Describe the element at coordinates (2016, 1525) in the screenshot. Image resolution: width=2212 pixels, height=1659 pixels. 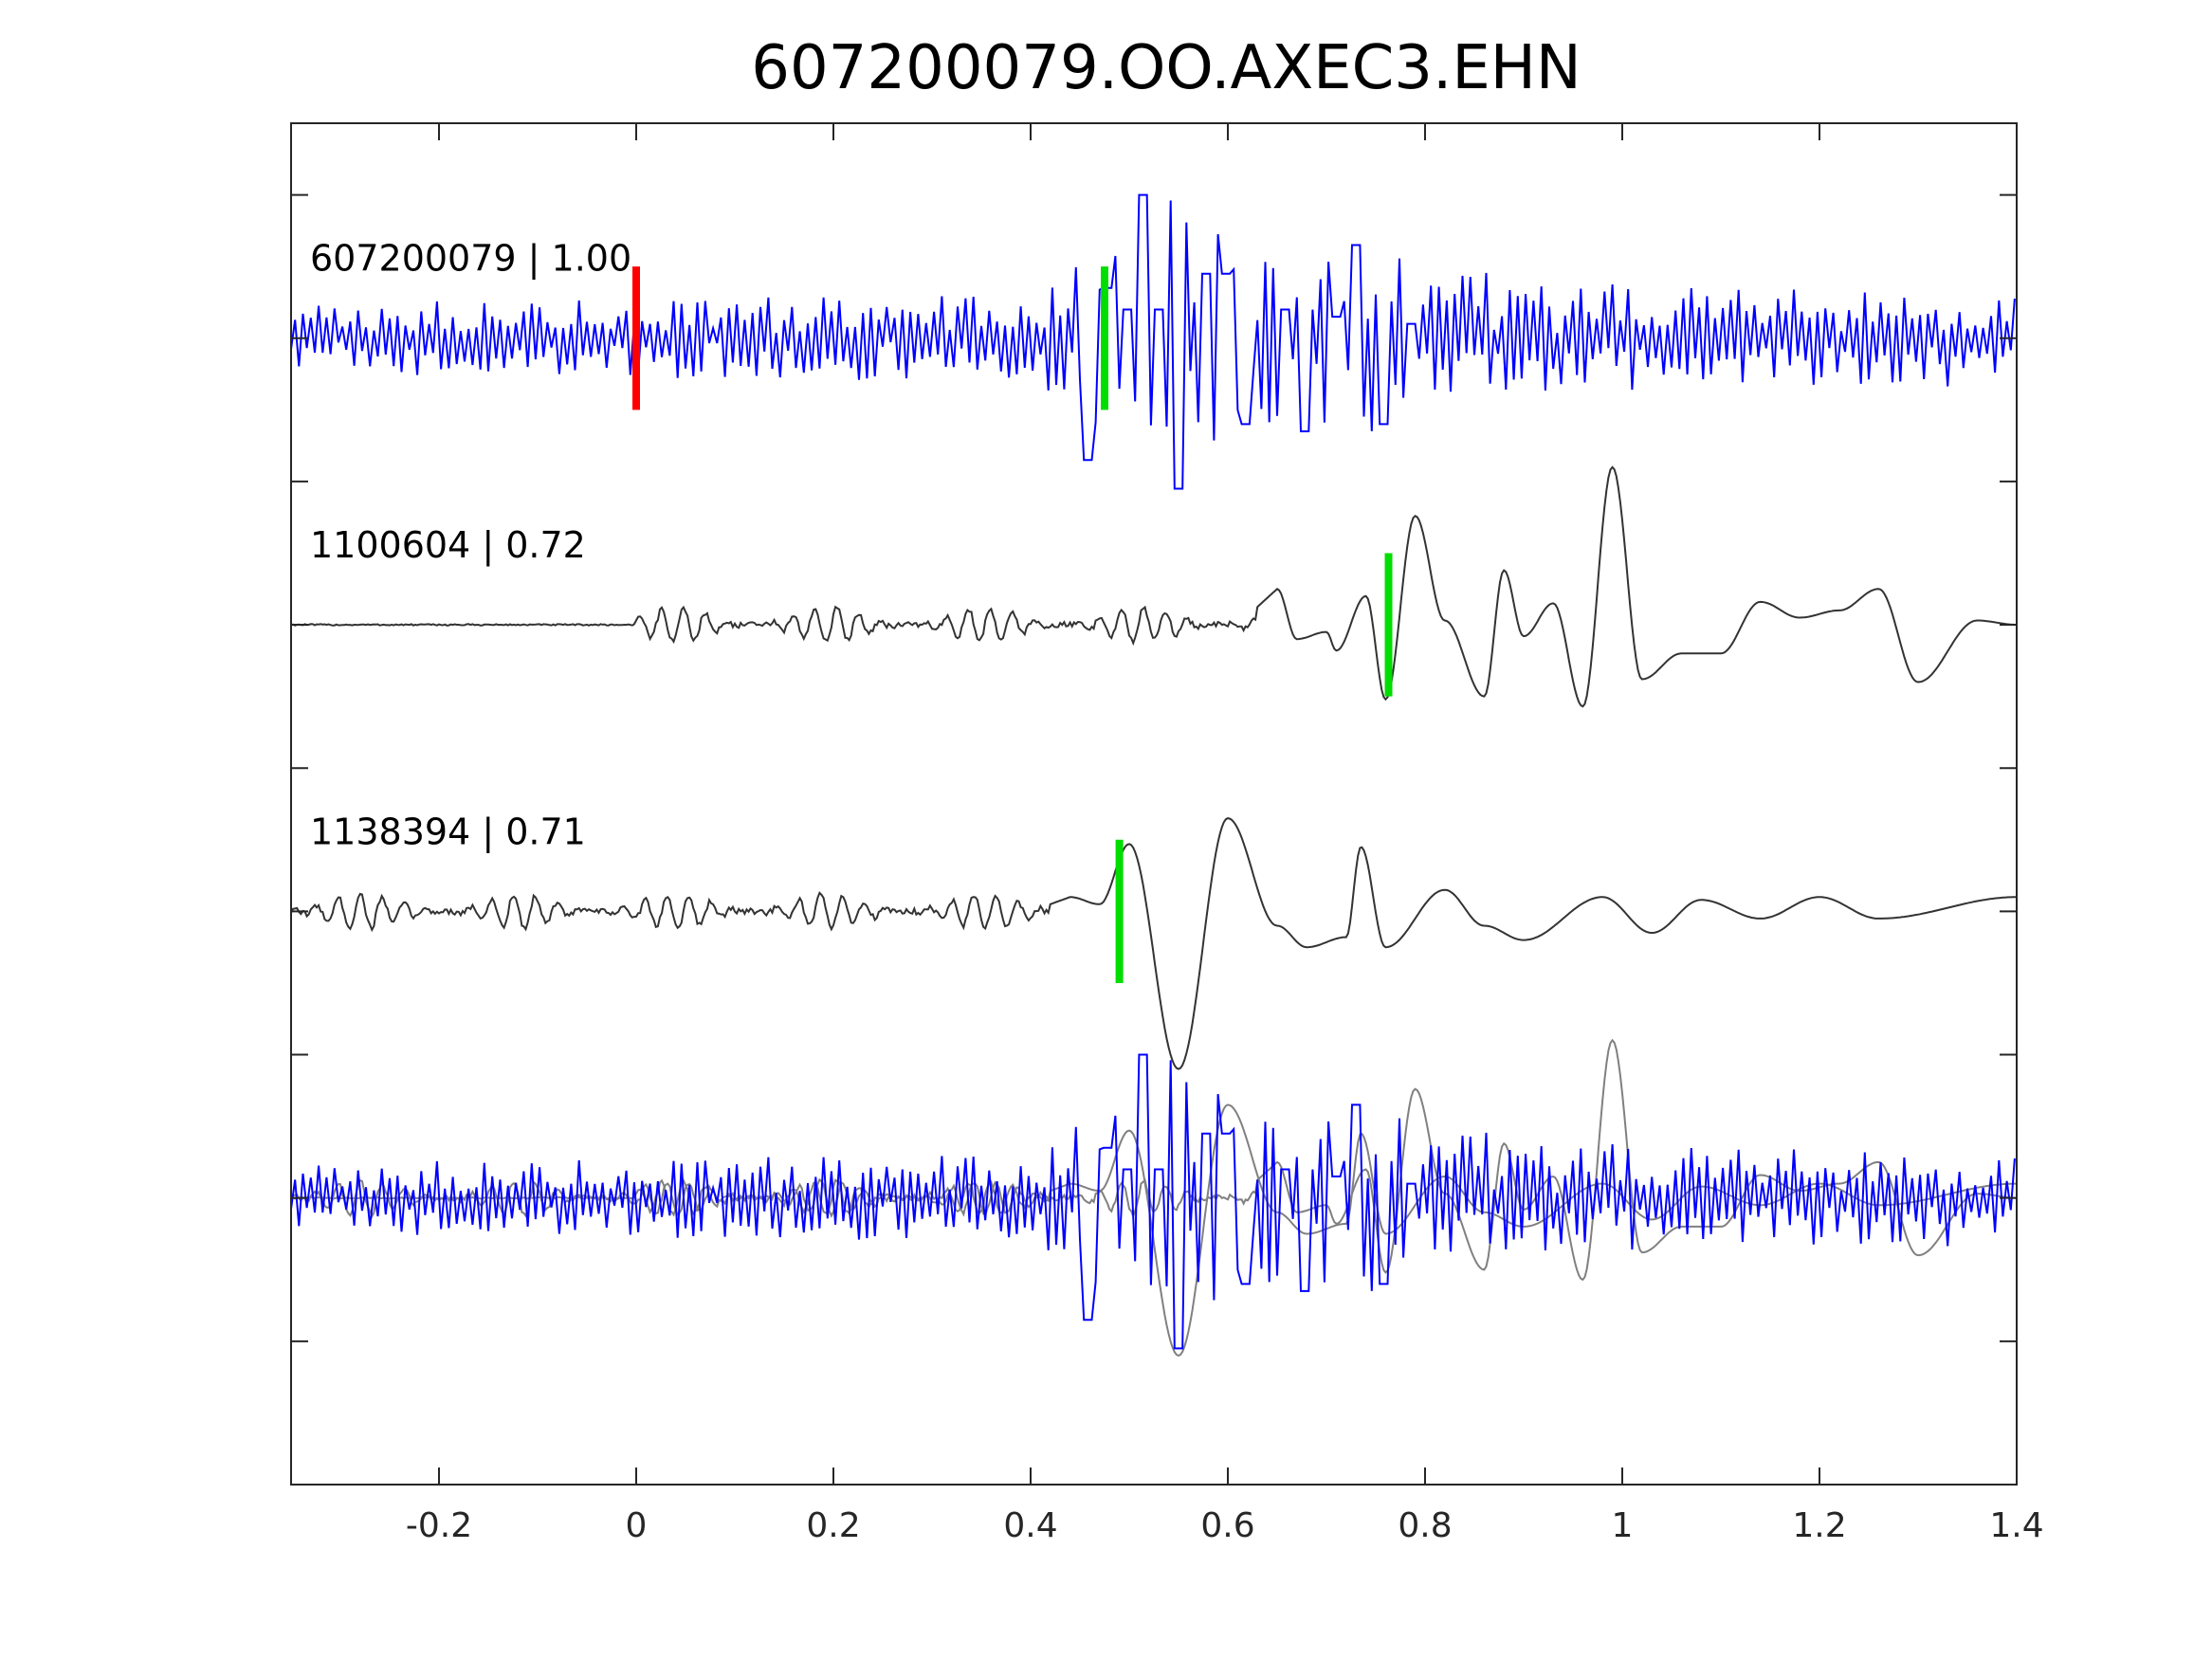
I see `x-tick-label: 1.4` at that location.